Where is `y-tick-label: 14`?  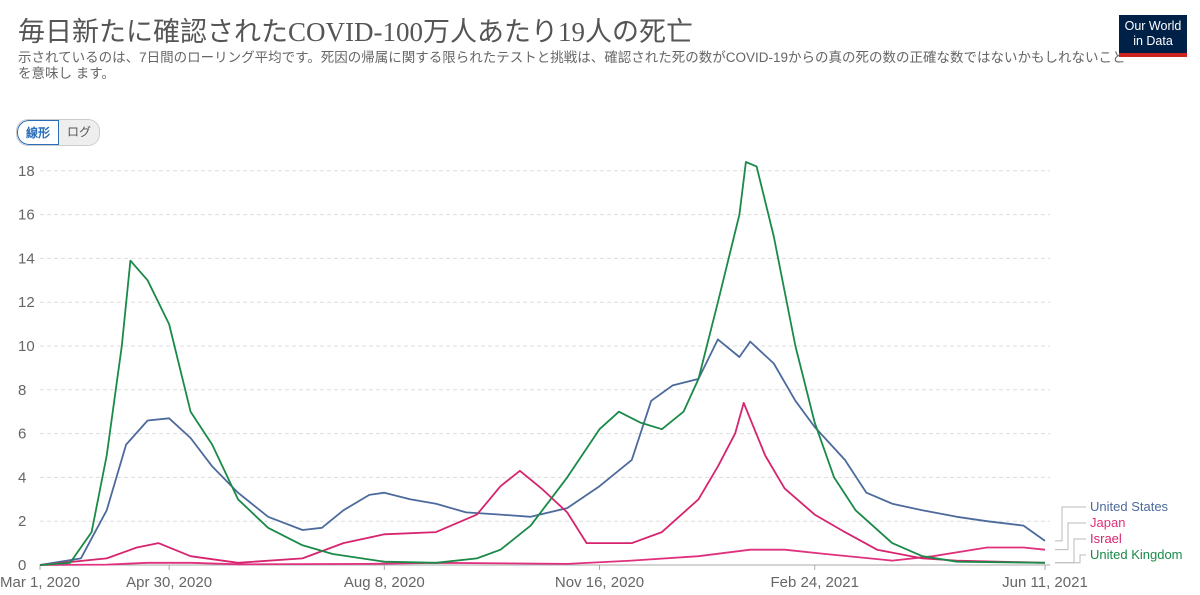
y-tick-label: 14 is located at coordinates (26, 258).